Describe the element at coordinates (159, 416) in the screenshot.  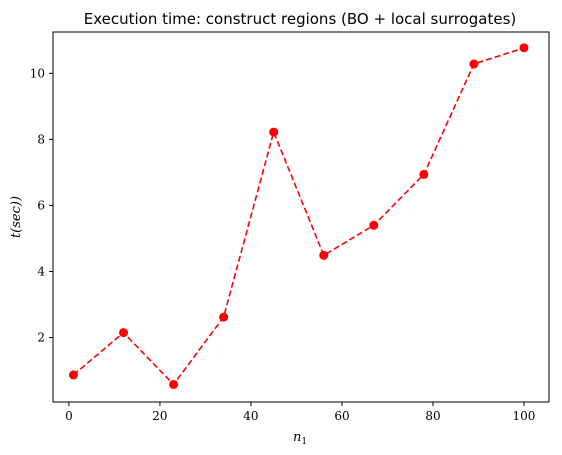
I see `x-tick-label: 20` at that location.